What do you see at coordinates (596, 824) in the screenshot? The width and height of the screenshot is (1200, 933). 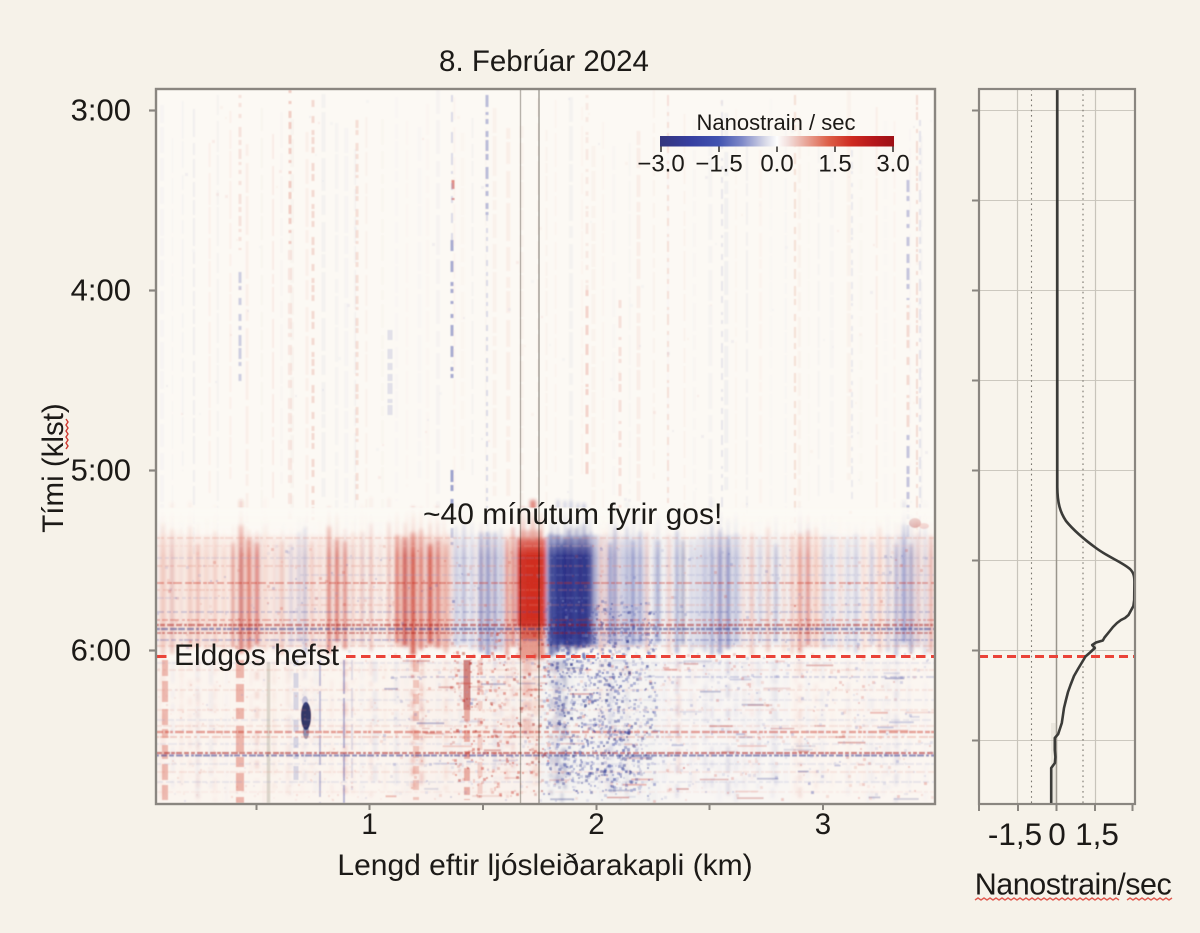 I see `svg-text: 2` at bounding box center [596, 824].